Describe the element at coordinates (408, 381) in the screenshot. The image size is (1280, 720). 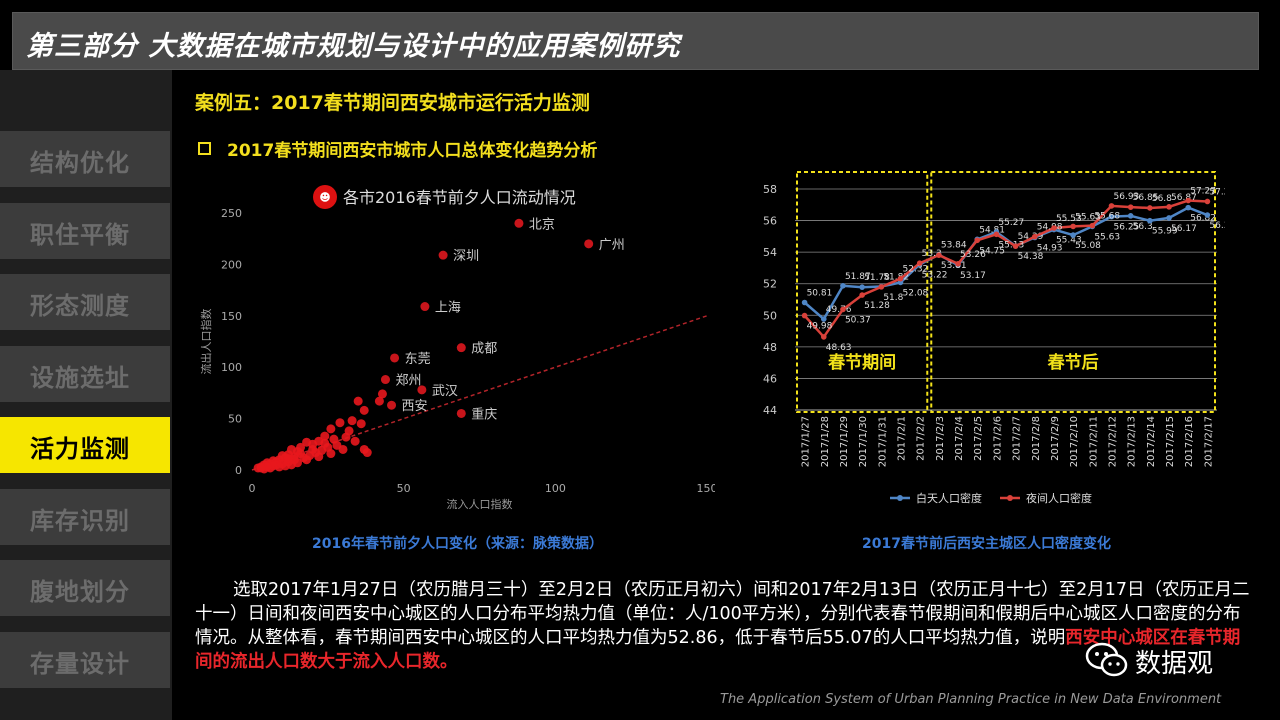
I see `point-label: 郑州` at that location.